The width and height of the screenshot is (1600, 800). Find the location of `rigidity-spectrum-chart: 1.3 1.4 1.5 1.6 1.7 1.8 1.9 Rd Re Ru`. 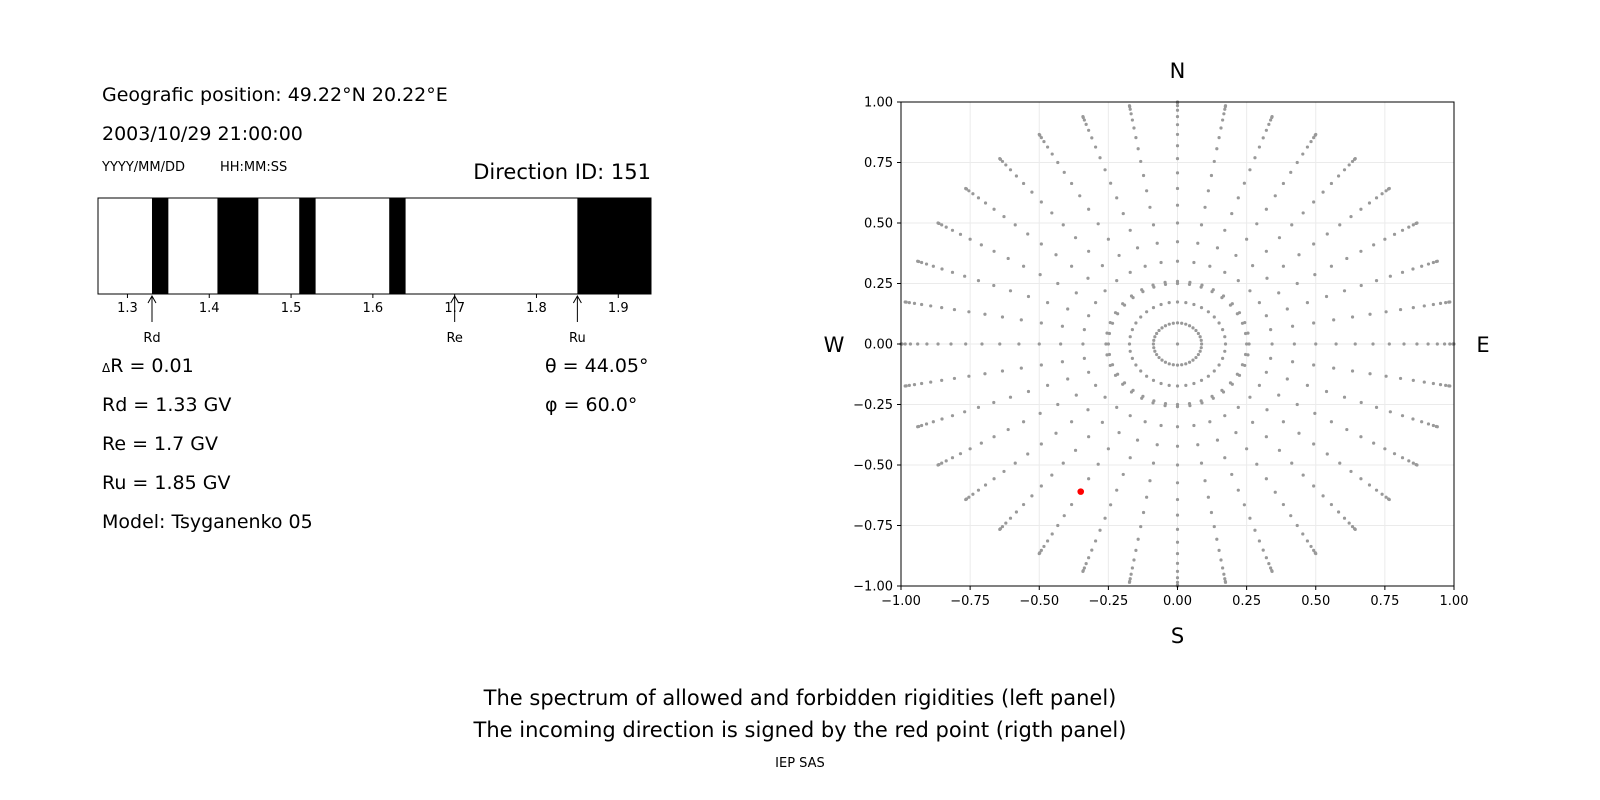

rigidity-spectrum-chart: 1.3 1.4 1.5 1.6 1.7 1.8 1.9 Rd Re Ru is located at coordinates (374, 271).